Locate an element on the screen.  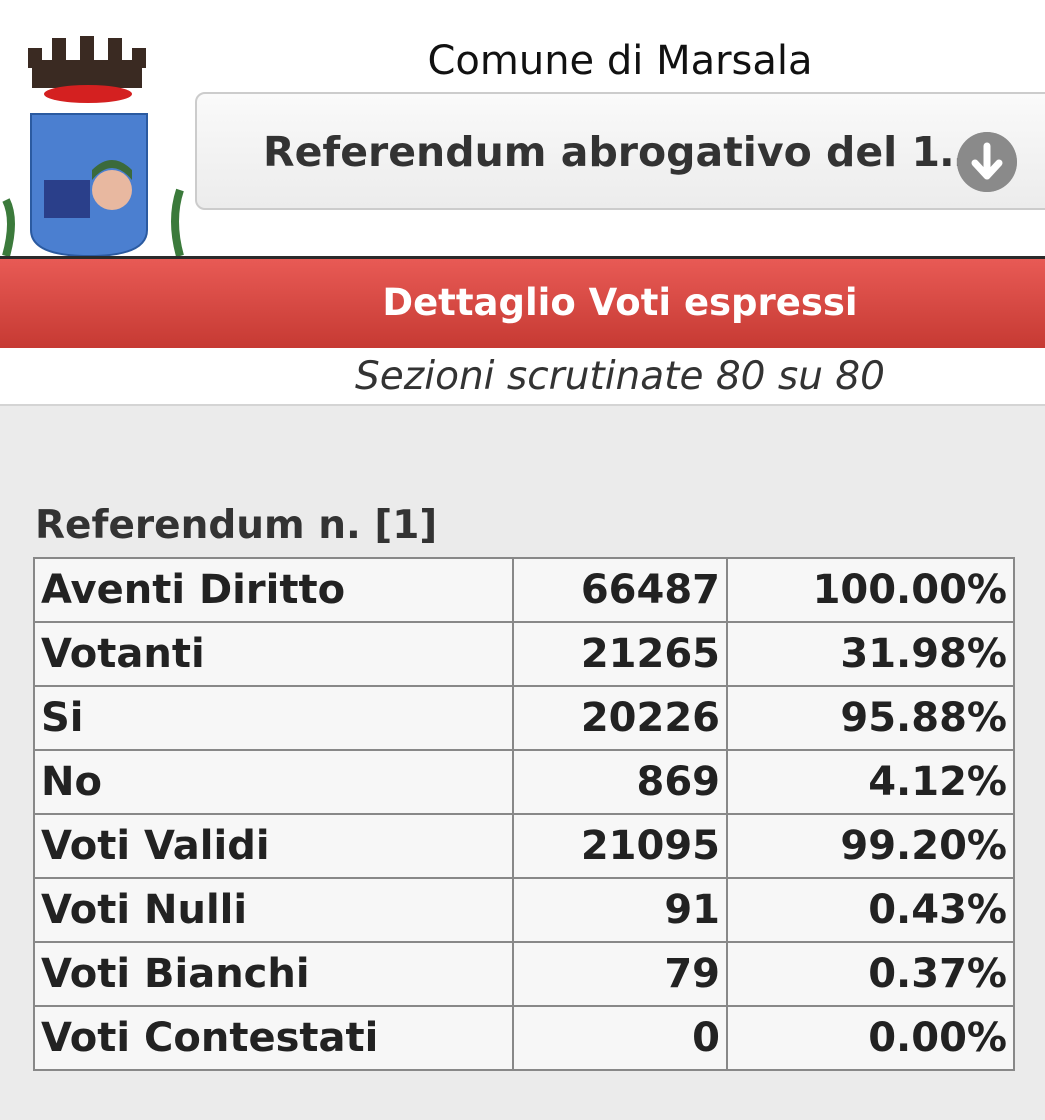
table-row: Votanti 21265 31.98% is located at coordinates (524, 654).